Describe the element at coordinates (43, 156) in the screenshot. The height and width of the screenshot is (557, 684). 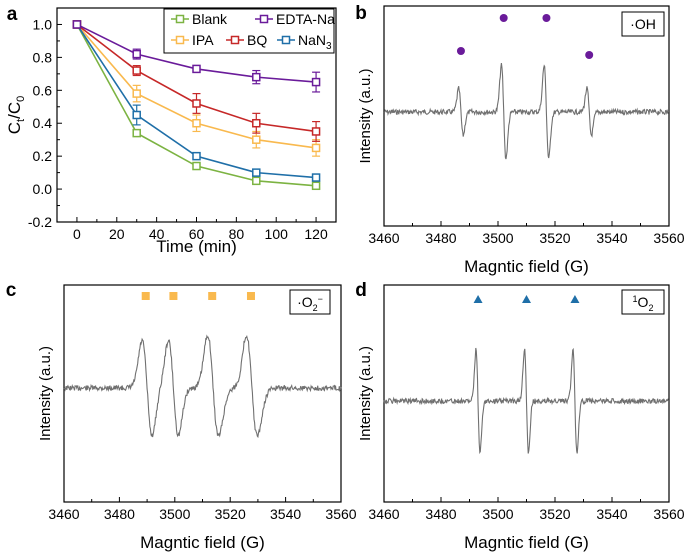
I see `y-tick-label: 0.2` at that location.